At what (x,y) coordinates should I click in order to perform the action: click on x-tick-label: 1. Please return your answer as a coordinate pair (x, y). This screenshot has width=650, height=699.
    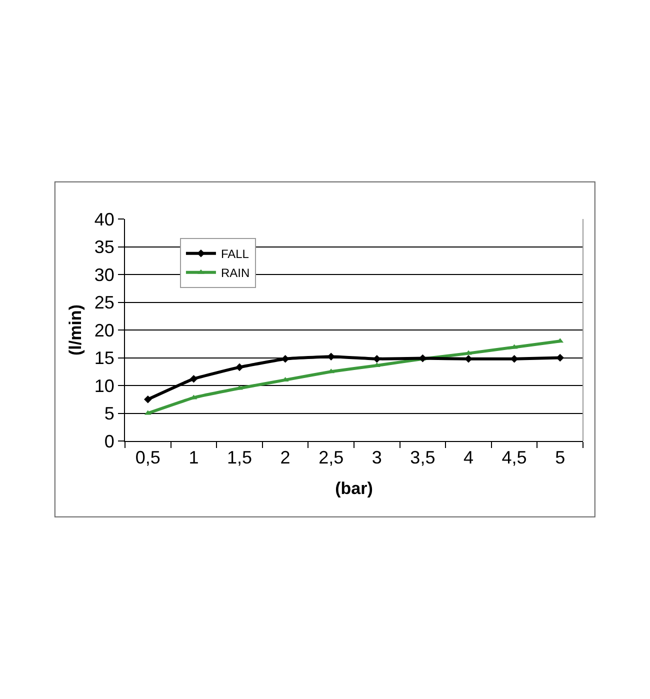
    Looking at the image, I should click on (193, 458).